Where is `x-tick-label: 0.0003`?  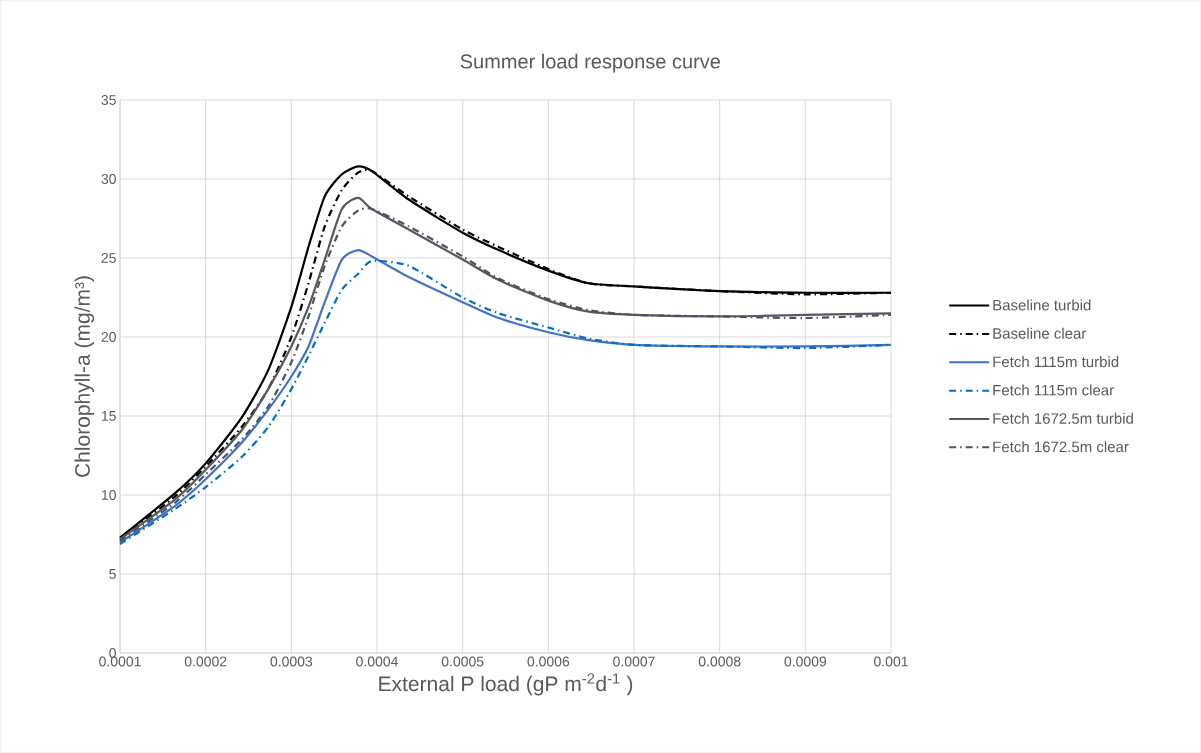 x-tick-label: 0.0003 is located at coordinates (291, 661).